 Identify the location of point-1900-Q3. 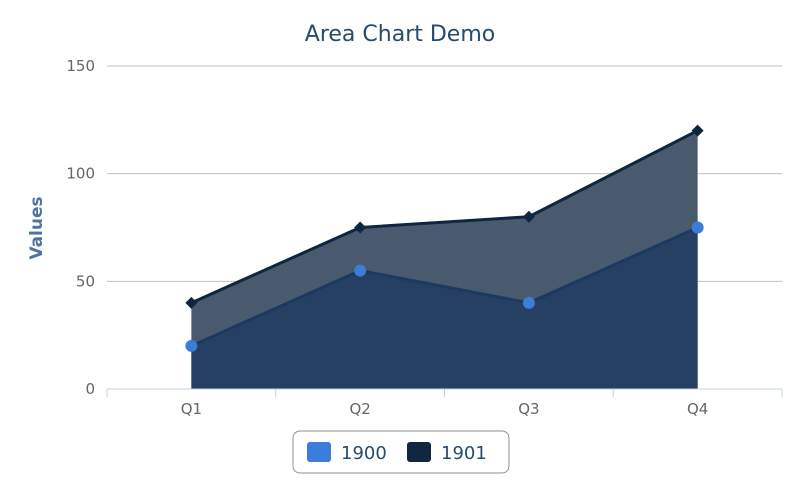
(528, 302).